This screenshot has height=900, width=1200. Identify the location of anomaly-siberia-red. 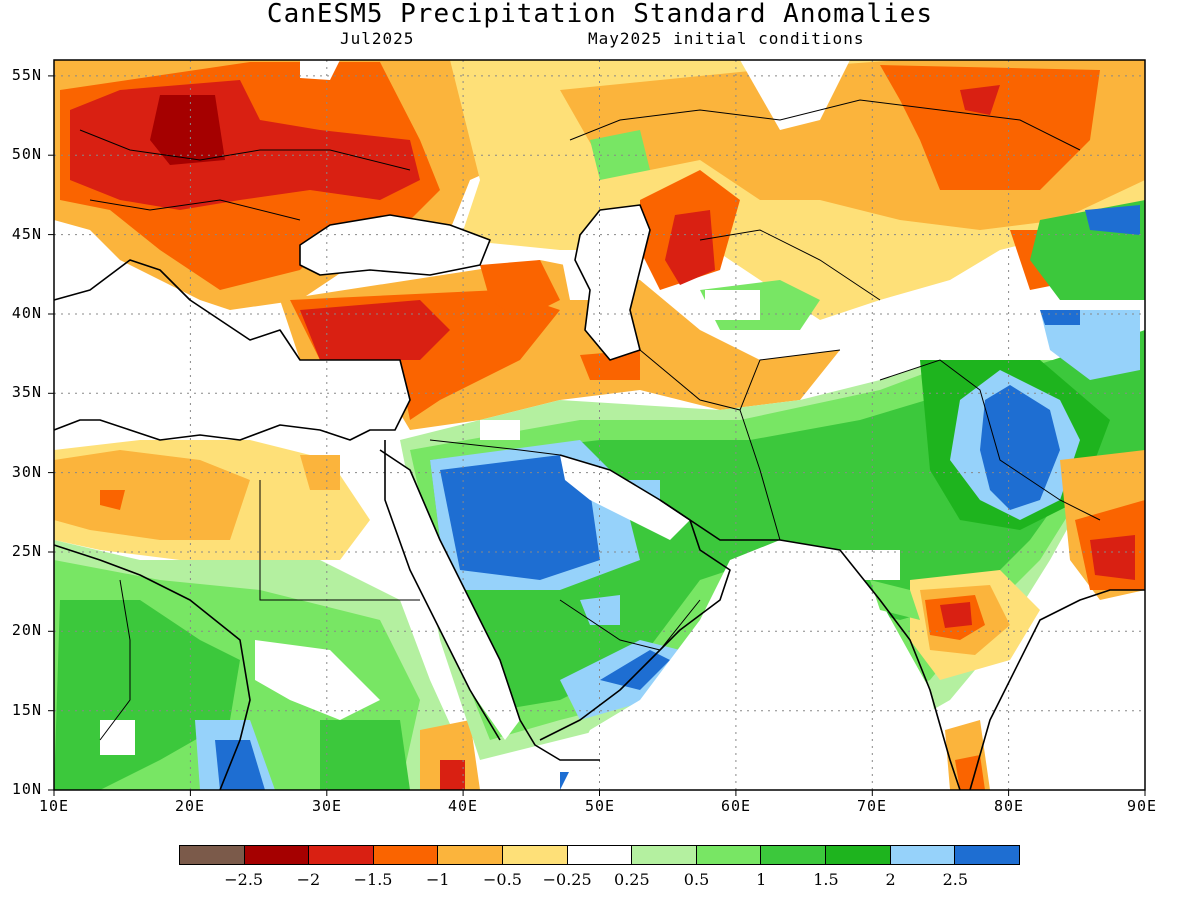
(980, 100).